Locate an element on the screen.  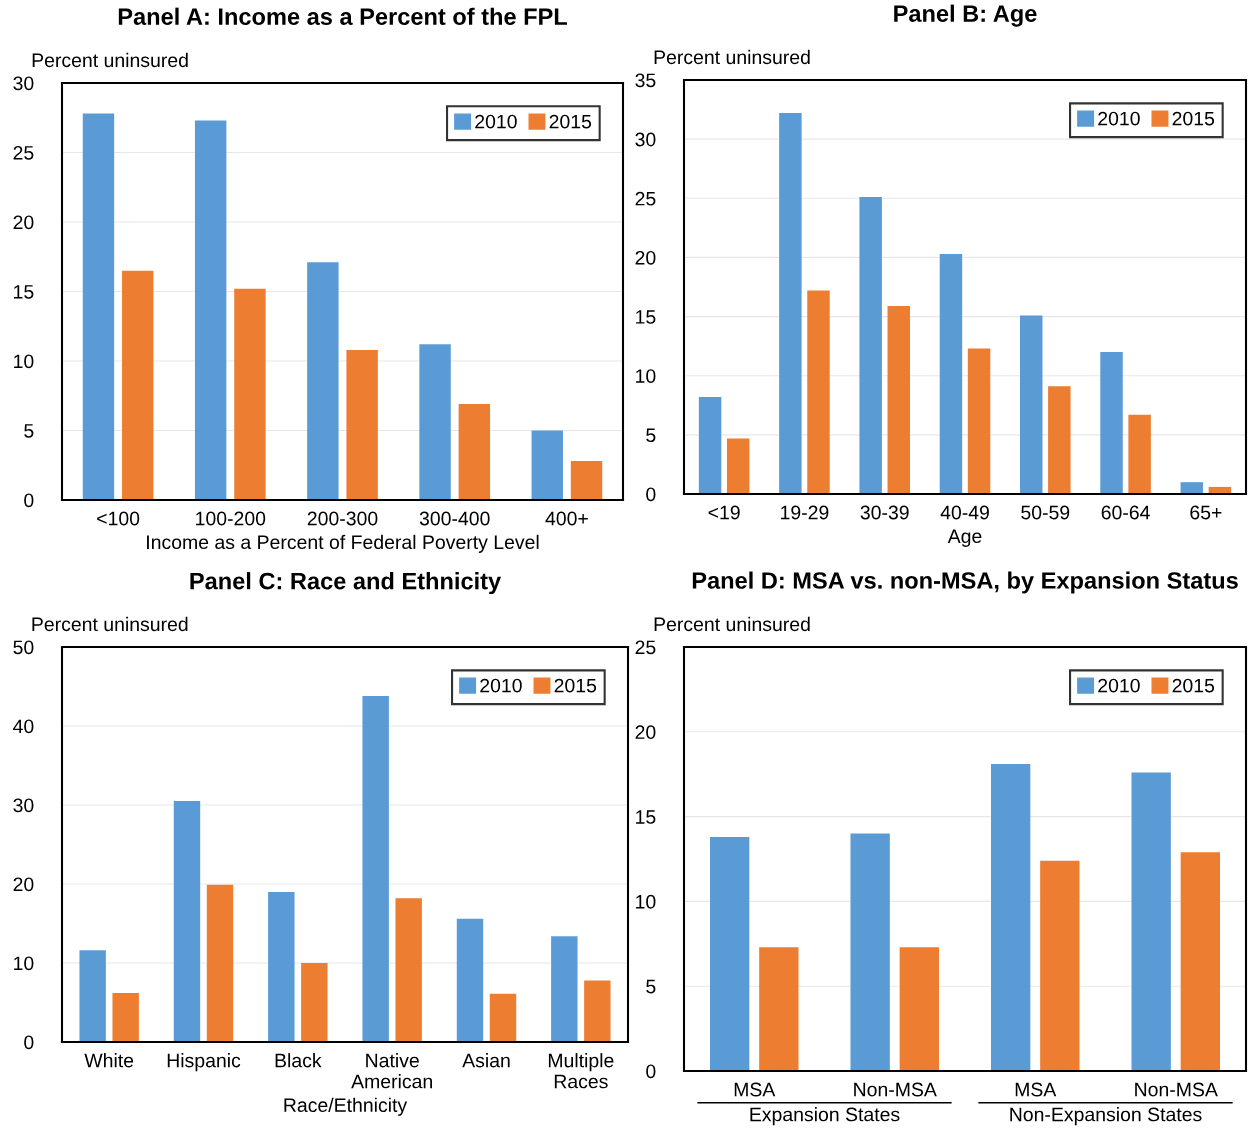
x-tick-label: <19 is located at coordinates (724, 512).